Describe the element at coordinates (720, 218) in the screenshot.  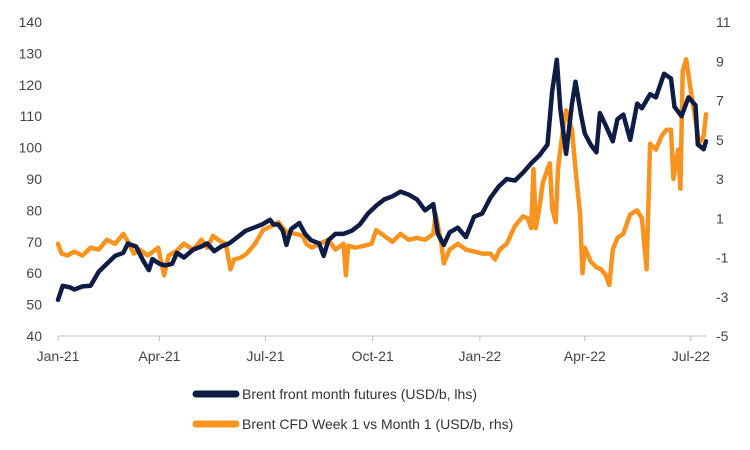
I see `y-right-tick-label: 1` at that location.